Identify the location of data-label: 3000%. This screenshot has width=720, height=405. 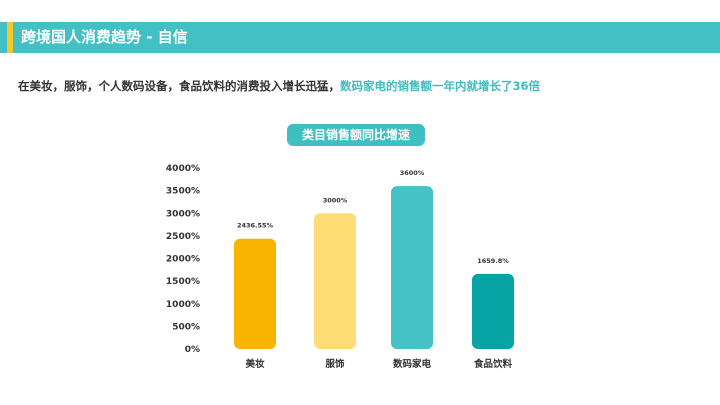
(335, 200).